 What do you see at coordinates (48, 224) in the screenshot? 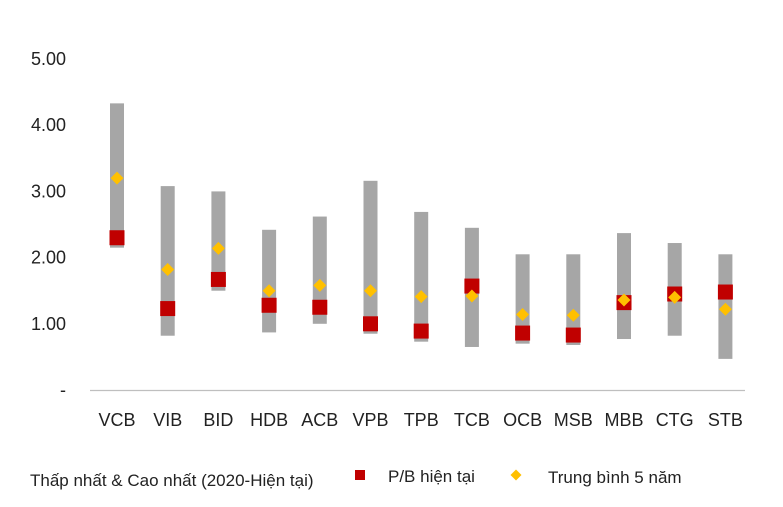
I see `y-axis-ticks: - 1.00 2.00 3.00 4.00 5.00` at bounding box center [48, 224].